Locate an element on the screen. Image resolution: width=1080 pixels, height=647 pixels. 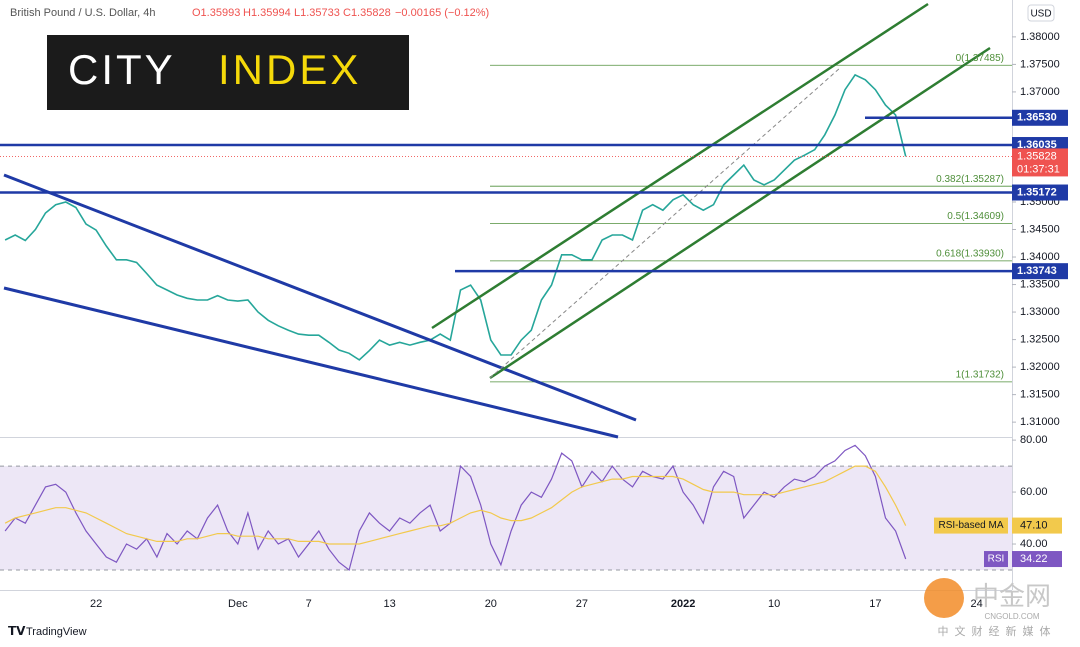
y-tick-label: 1.33000 is located at coordinates (1040, 312).